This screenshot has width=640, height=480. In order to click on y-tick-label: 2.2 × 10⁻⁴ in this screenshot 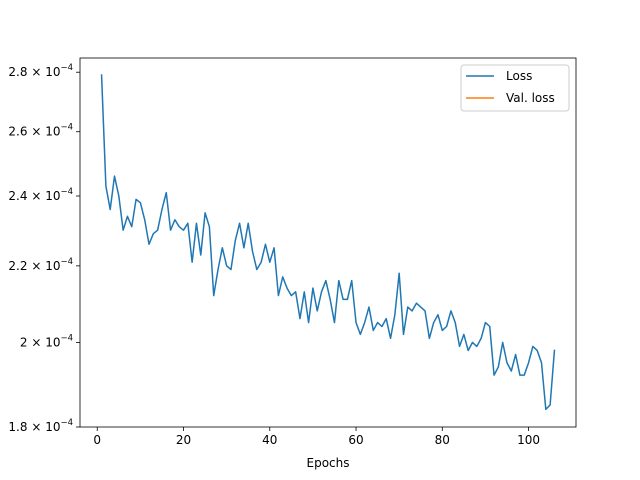, I will do `click(40, 265)`.